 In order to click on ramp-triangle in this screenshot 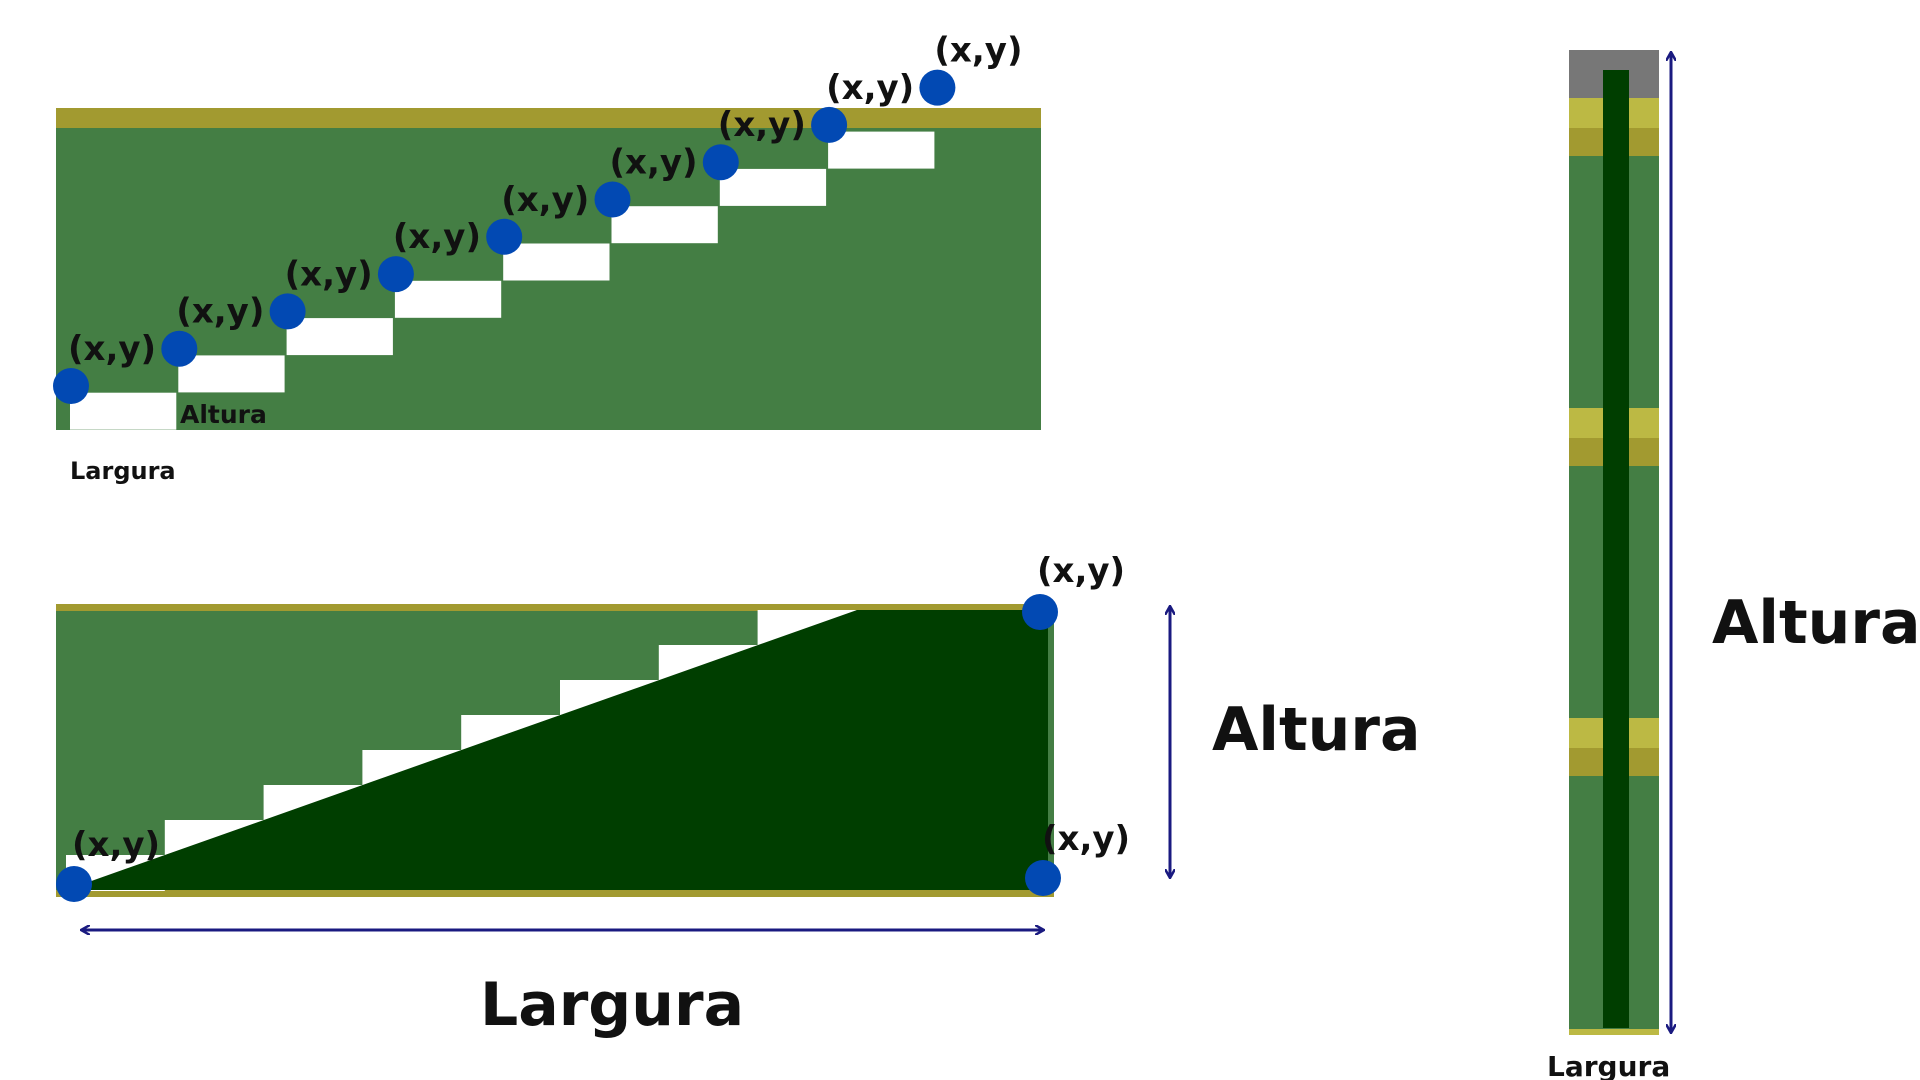, I will do `click(557, 750)`.